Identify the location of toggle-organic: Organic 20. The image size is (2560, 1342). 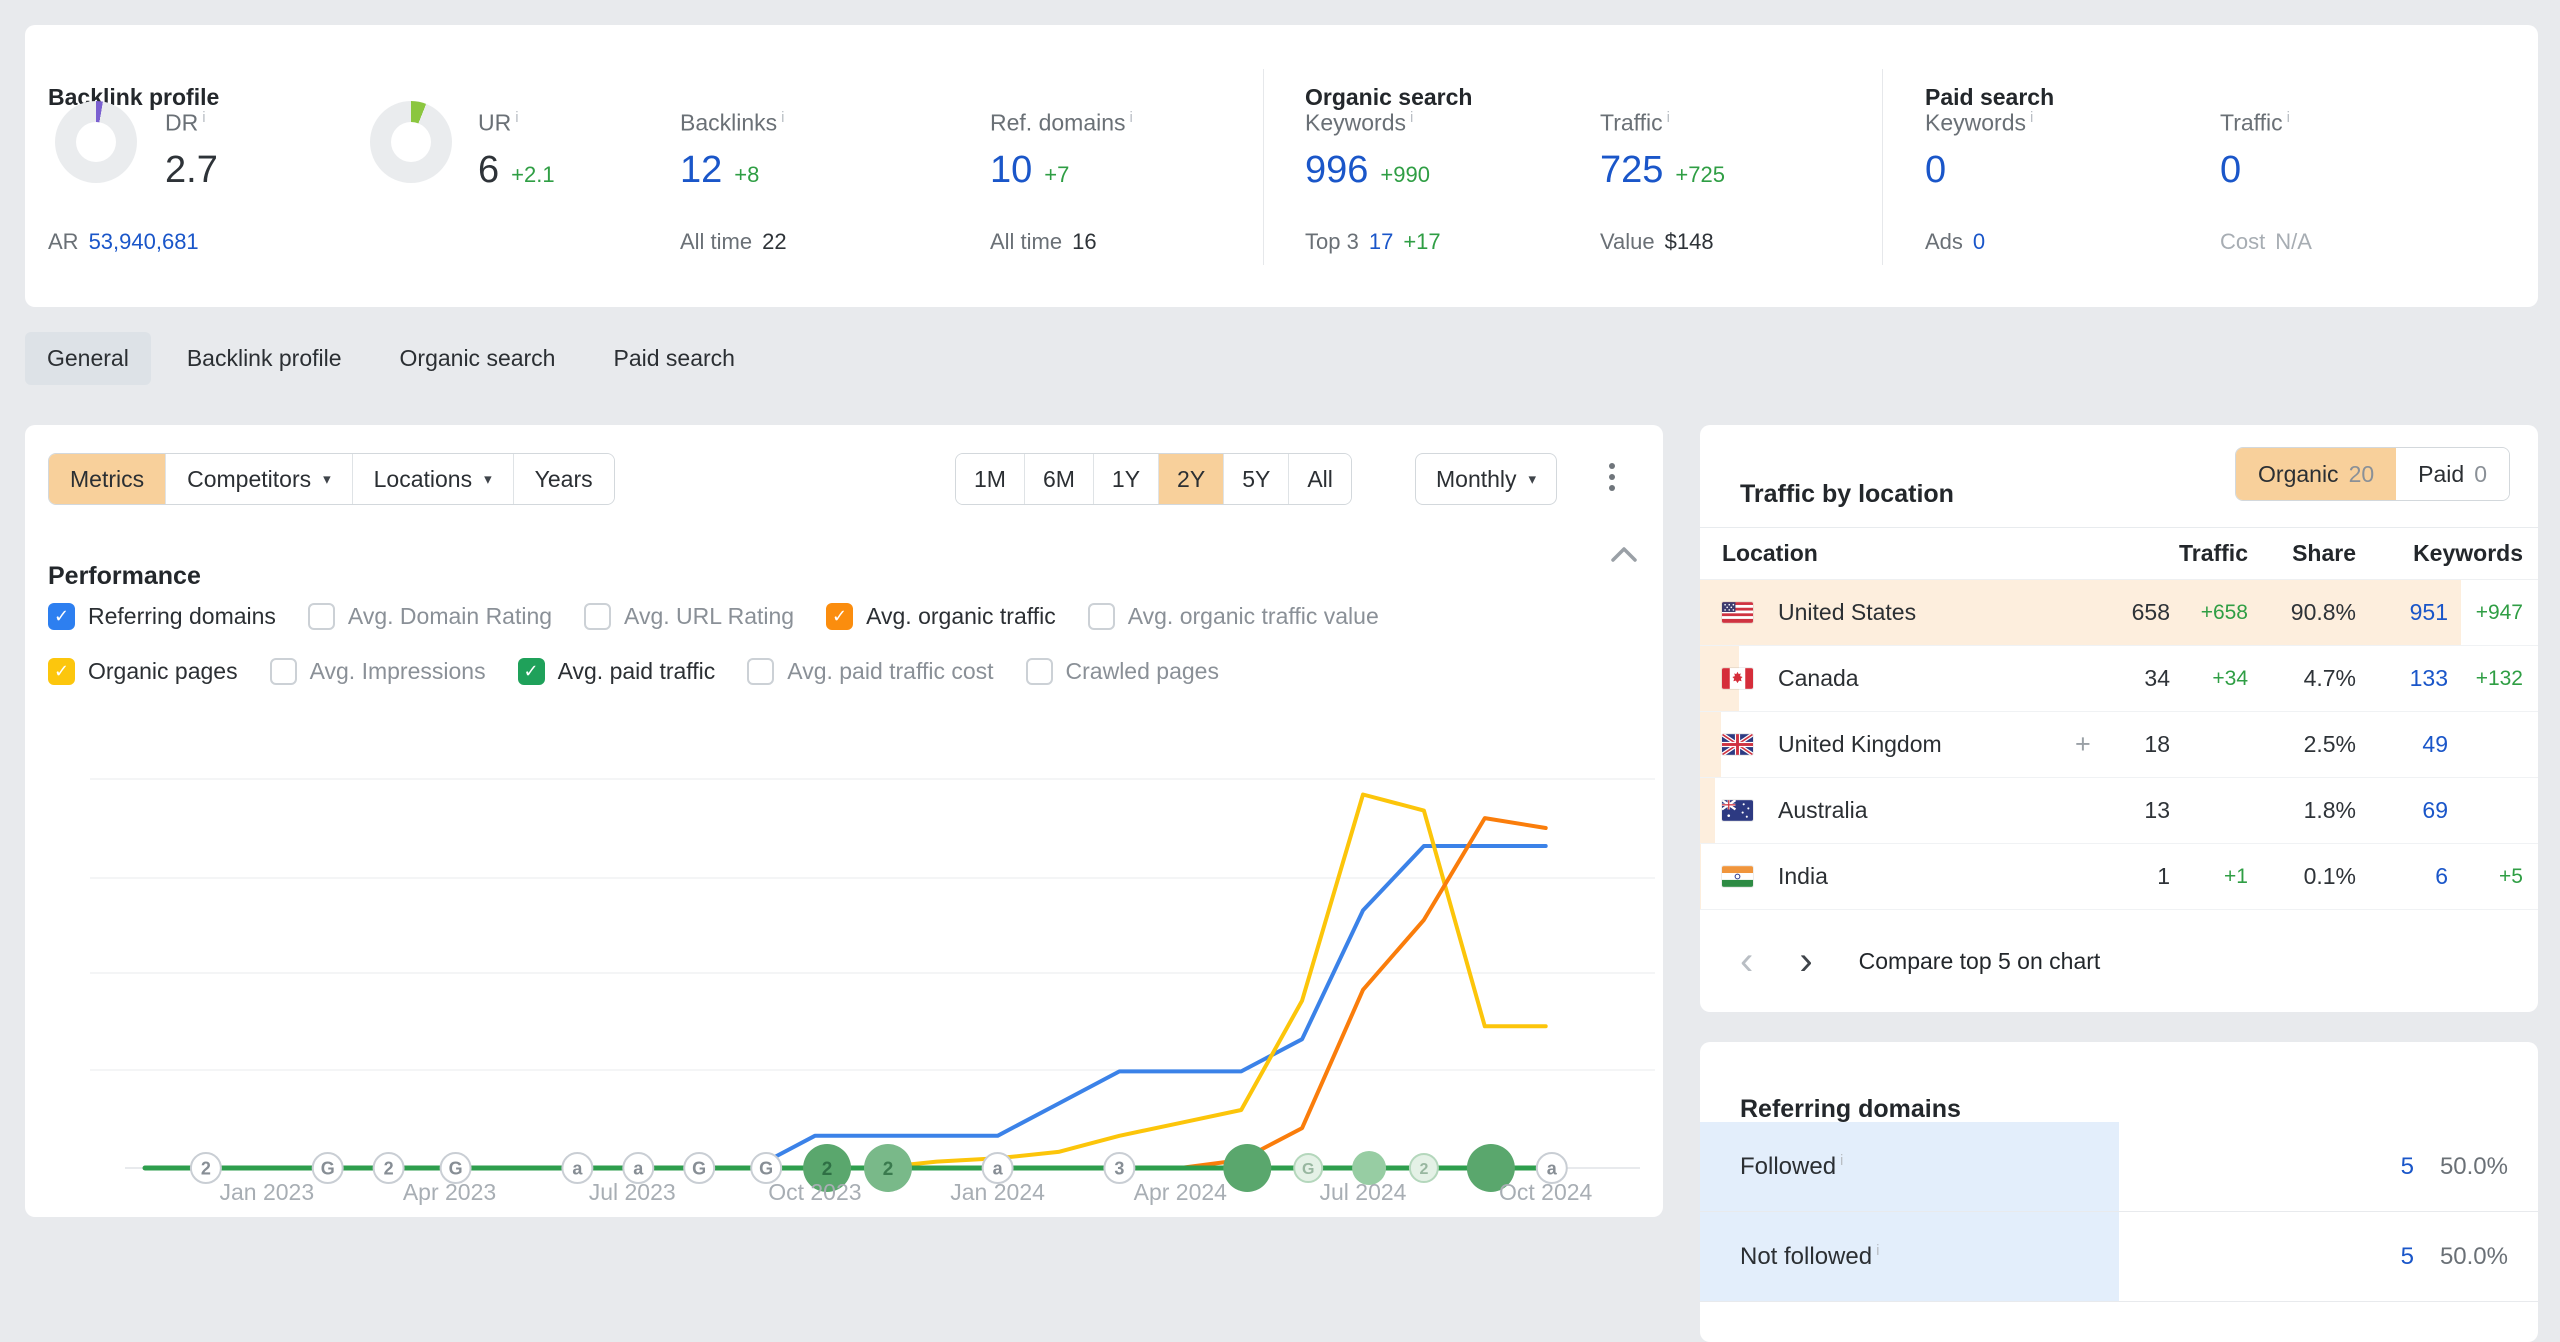
(2316, 474).